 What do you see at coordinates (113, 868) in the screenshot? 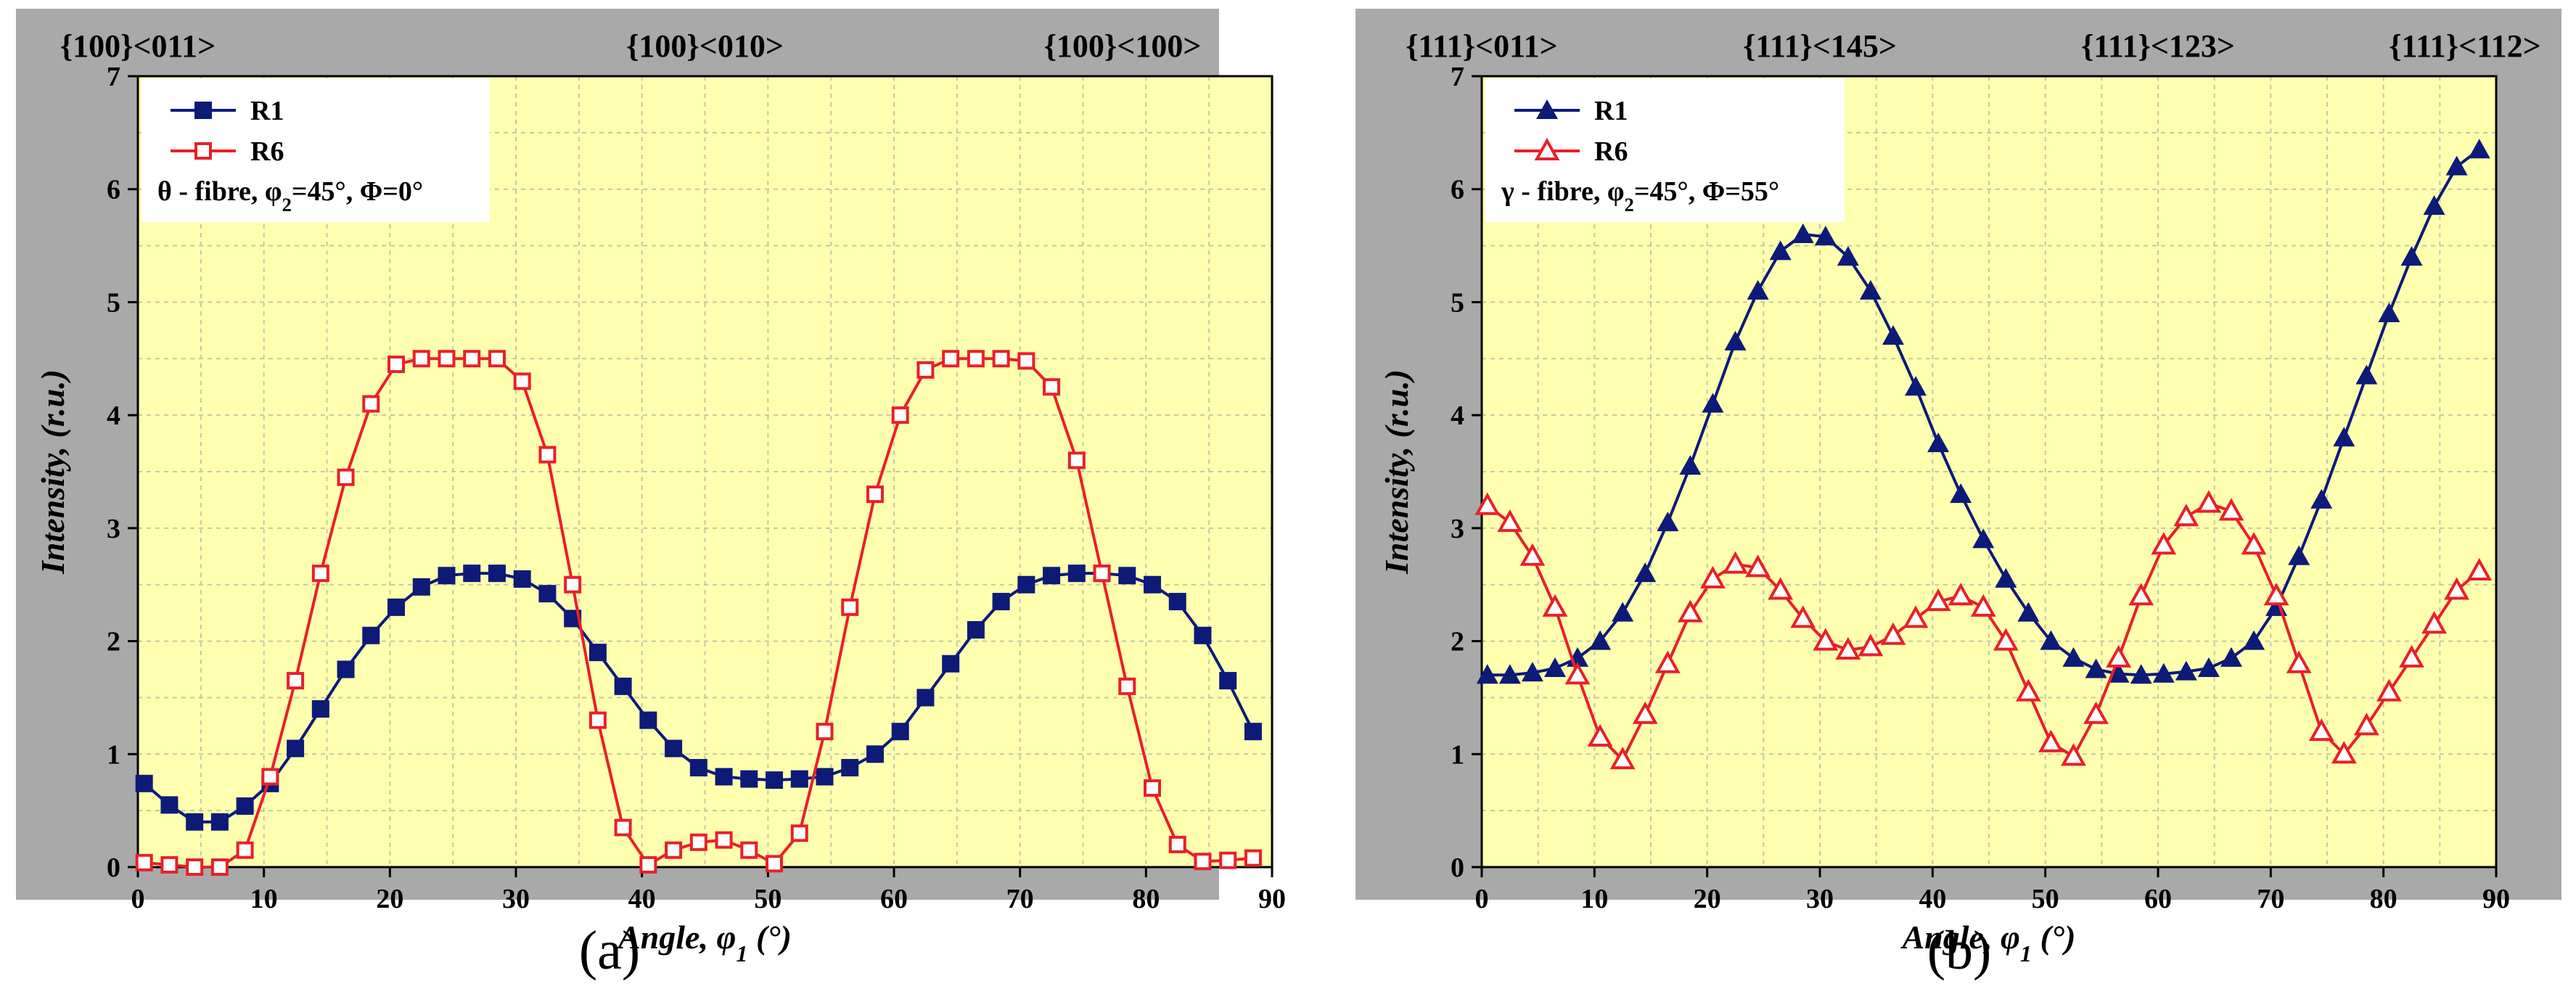
I see `y-tick-label: 0` at bounding box center [113, 868].